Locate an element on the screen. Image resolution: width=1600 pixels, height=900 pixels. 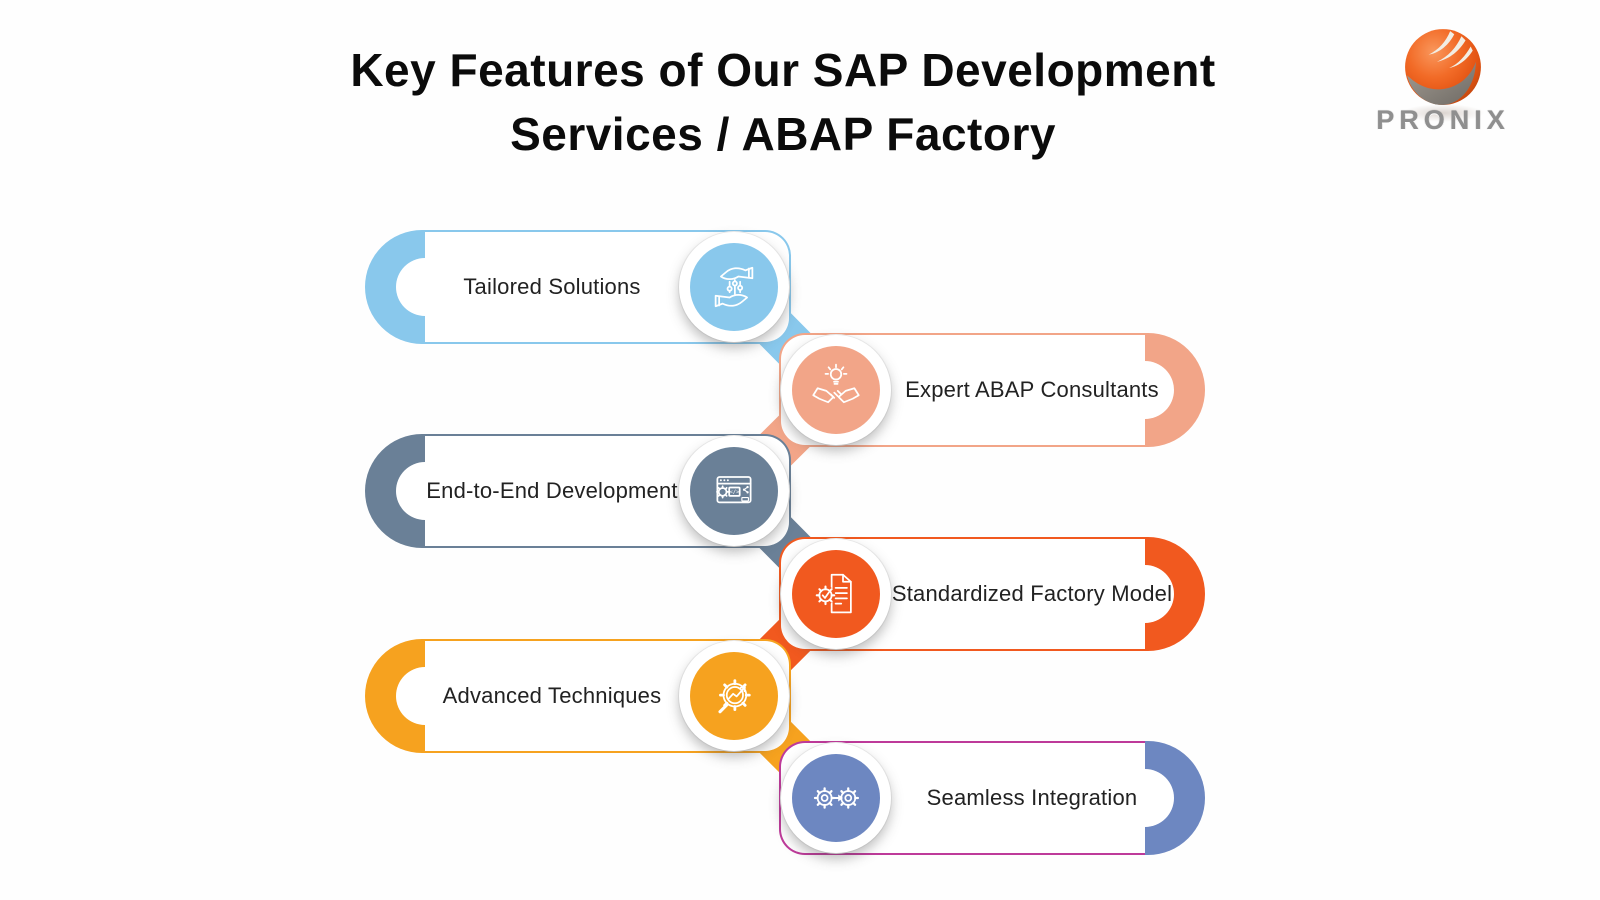
feature-icon-circle: </> is located at coordinates (734, 491).